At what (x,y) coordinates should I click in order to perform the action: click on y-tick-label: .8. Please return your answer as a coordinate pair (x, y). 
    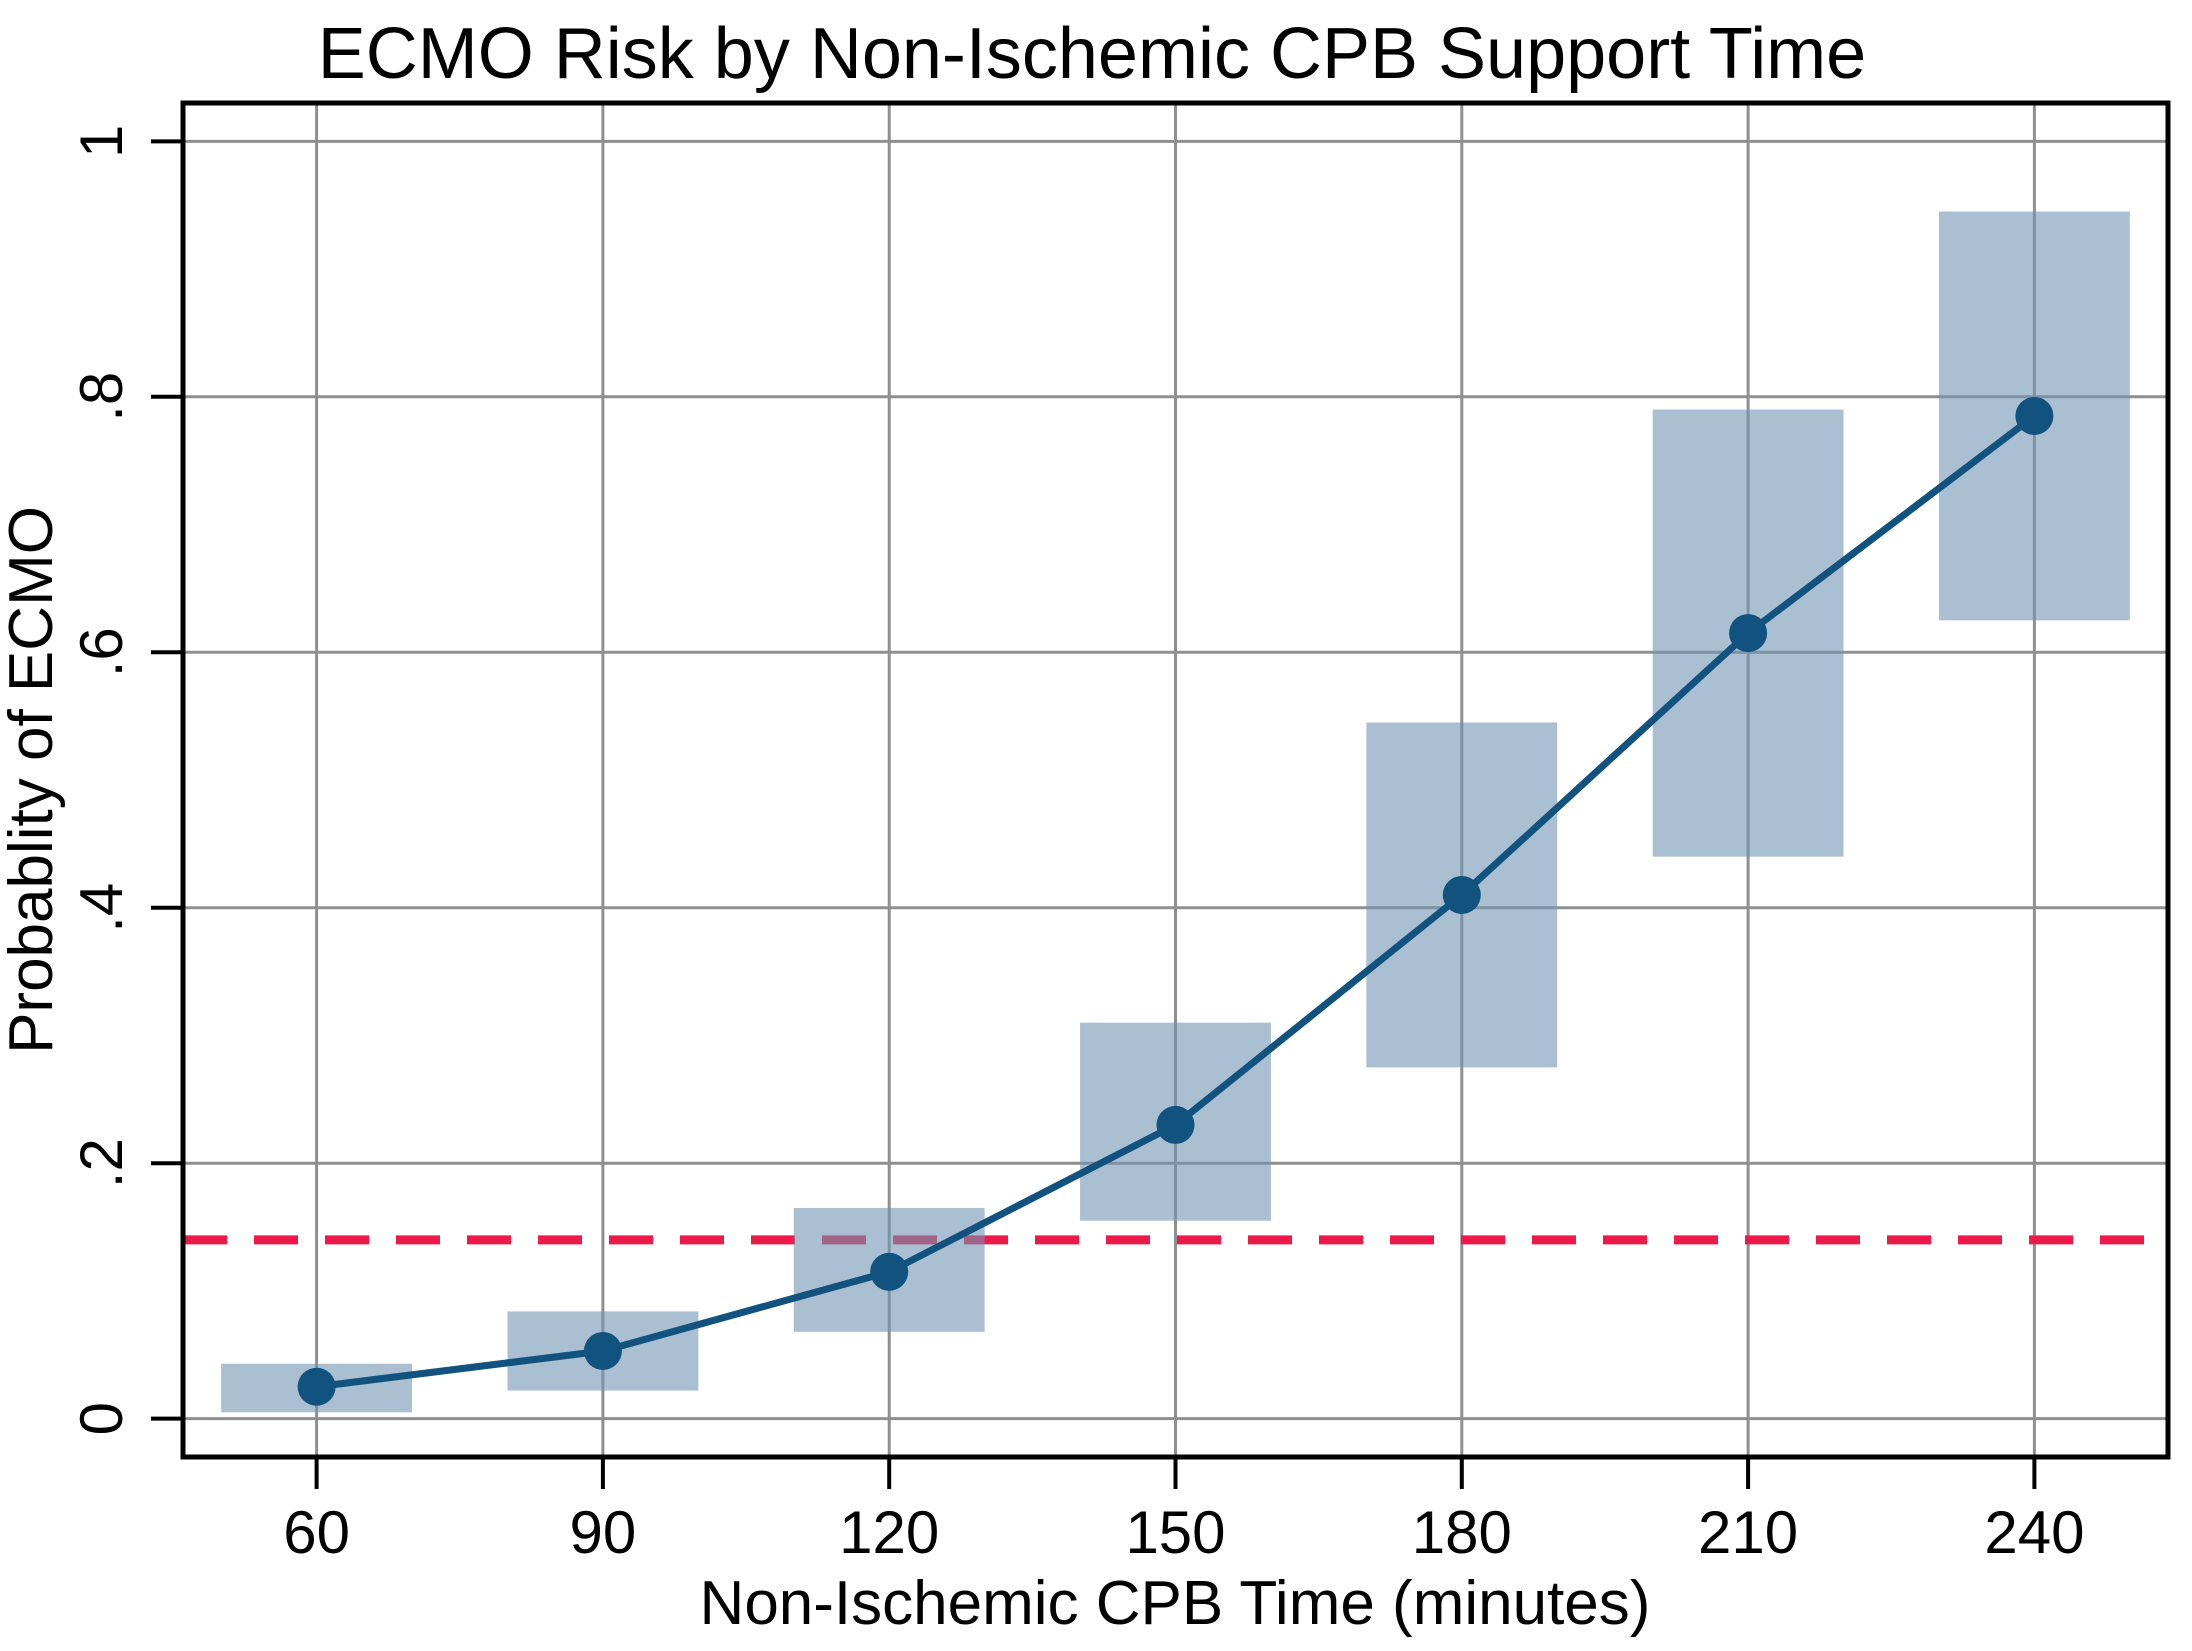
    Looking at the image, I should click on (101, 397).